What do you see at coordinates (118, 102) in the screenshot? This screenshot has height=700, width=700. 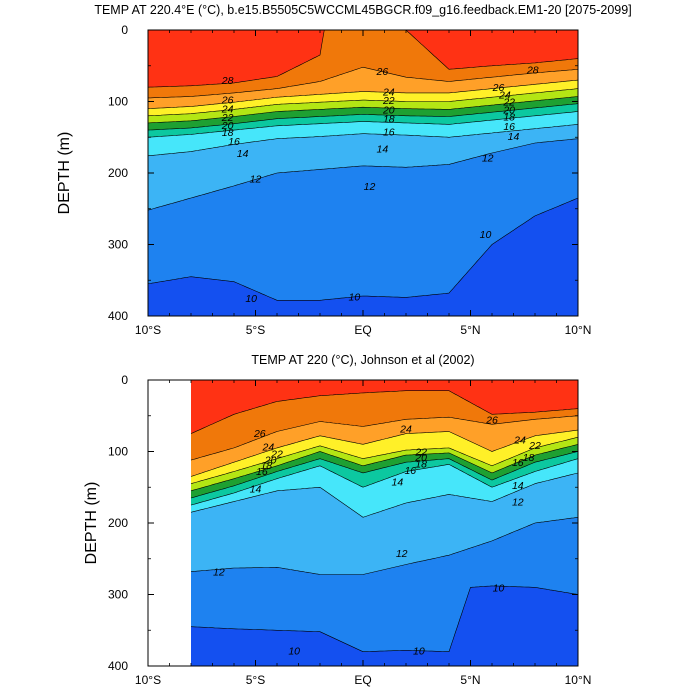 I see `top-y-tick-label: 100` at bounding box center [118, 102].